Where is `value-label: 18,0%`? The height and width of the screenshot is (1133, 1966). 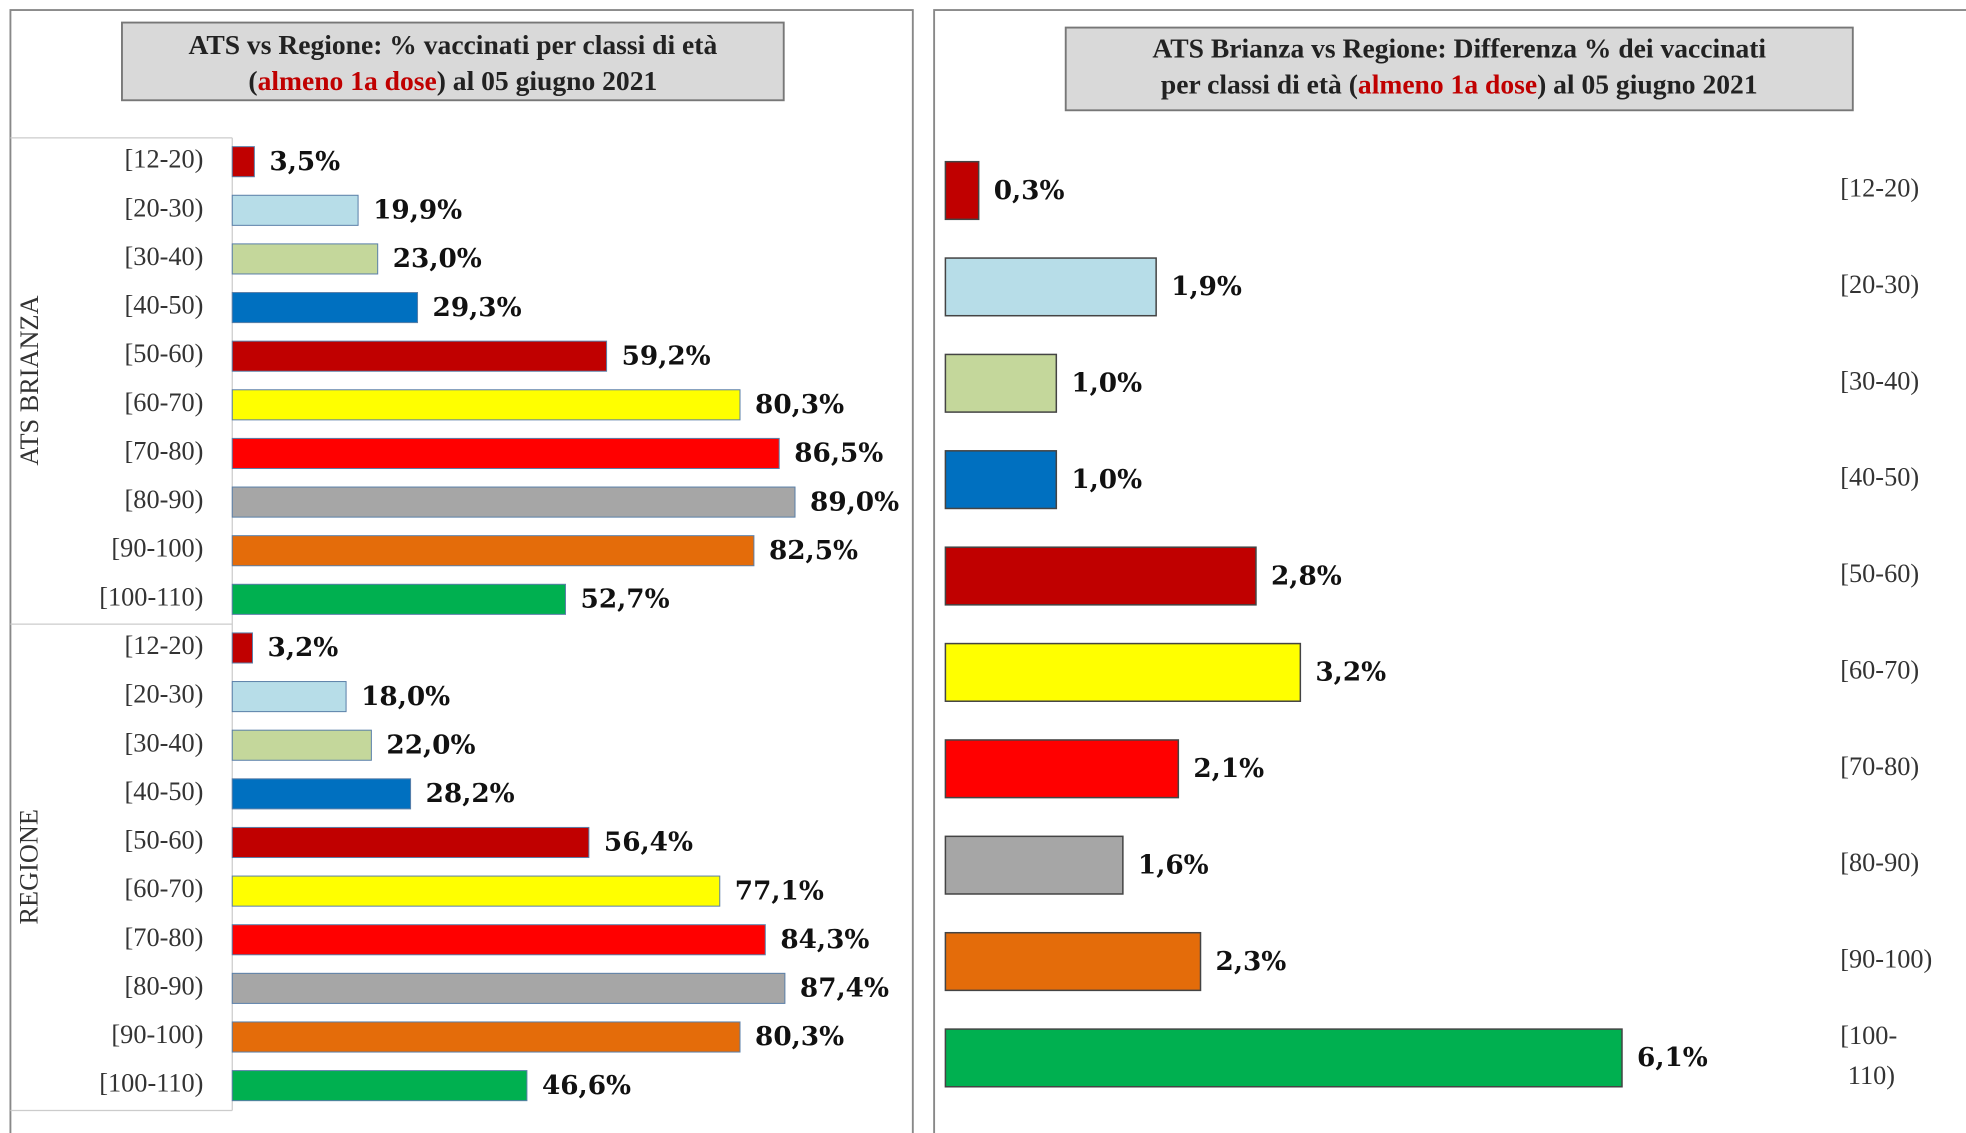 value-label: 18,0% is located at coordinates (405, 696).